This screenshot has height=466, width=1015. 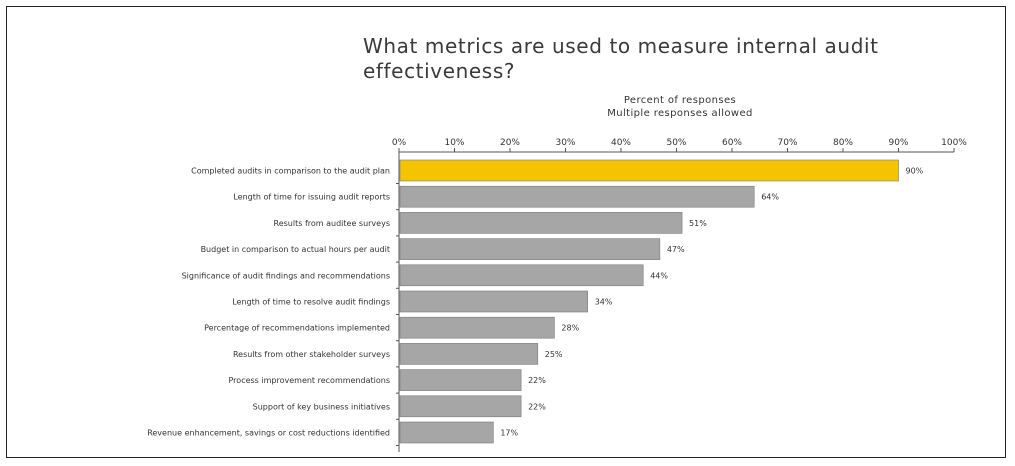 What do you see at coordinates (621, 143) in the screenshot?
I see `x-tick-label: 40%` at bounding box center [621, 143].